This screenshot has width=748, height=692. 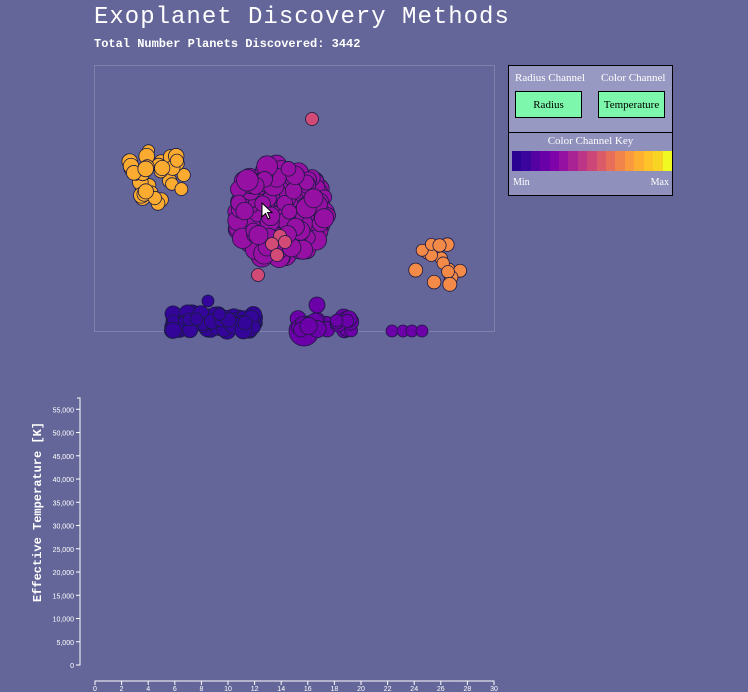 I want to click on x-tick-label: 30, so click(x=494, y=689).